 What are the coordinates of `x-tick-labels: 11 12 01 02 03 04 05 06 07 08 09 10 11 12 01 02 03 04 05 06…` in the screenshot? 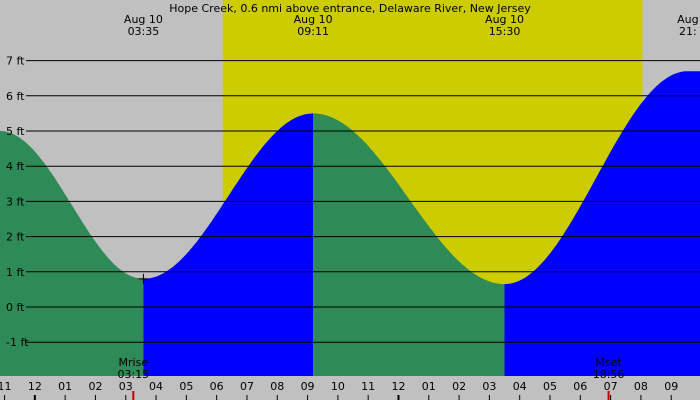 It's located at (339, 390).